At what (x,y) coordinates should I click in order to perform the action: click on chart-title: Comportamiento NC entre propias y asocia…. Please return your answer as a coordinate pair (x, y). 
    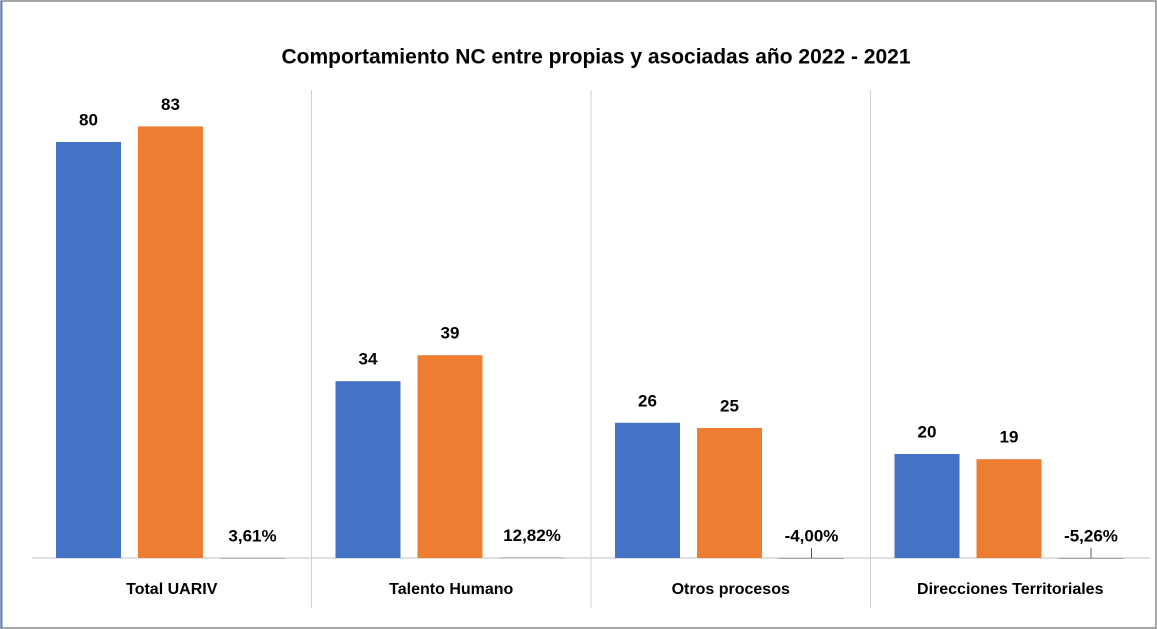
    Looking at the image, I should click on (595, 57).